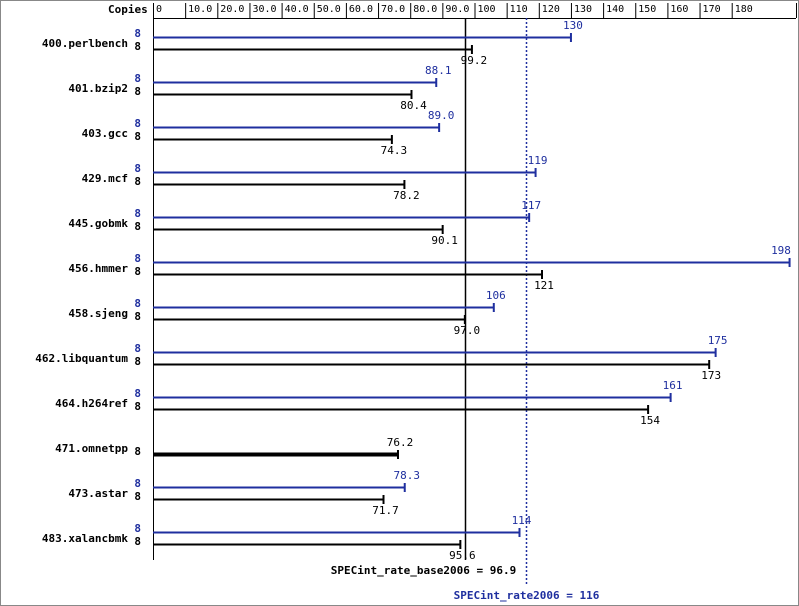 The height and width of the screenshot is (606, 799). I want to click on value-label: 88.1, so click(438, 70).